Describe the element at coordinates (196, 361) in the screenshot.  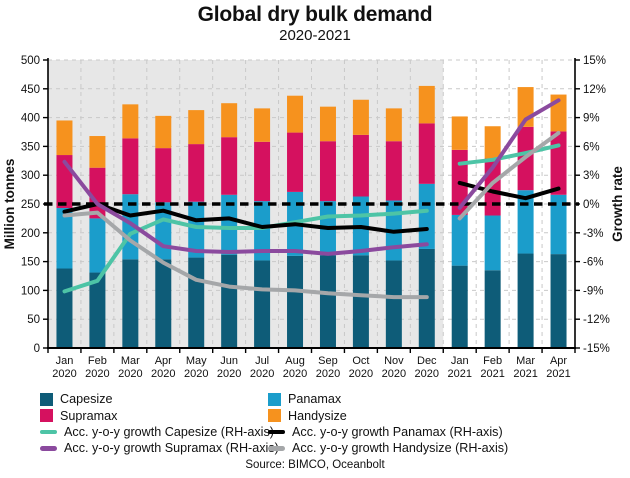
I see `x-month-label: May` at that location.